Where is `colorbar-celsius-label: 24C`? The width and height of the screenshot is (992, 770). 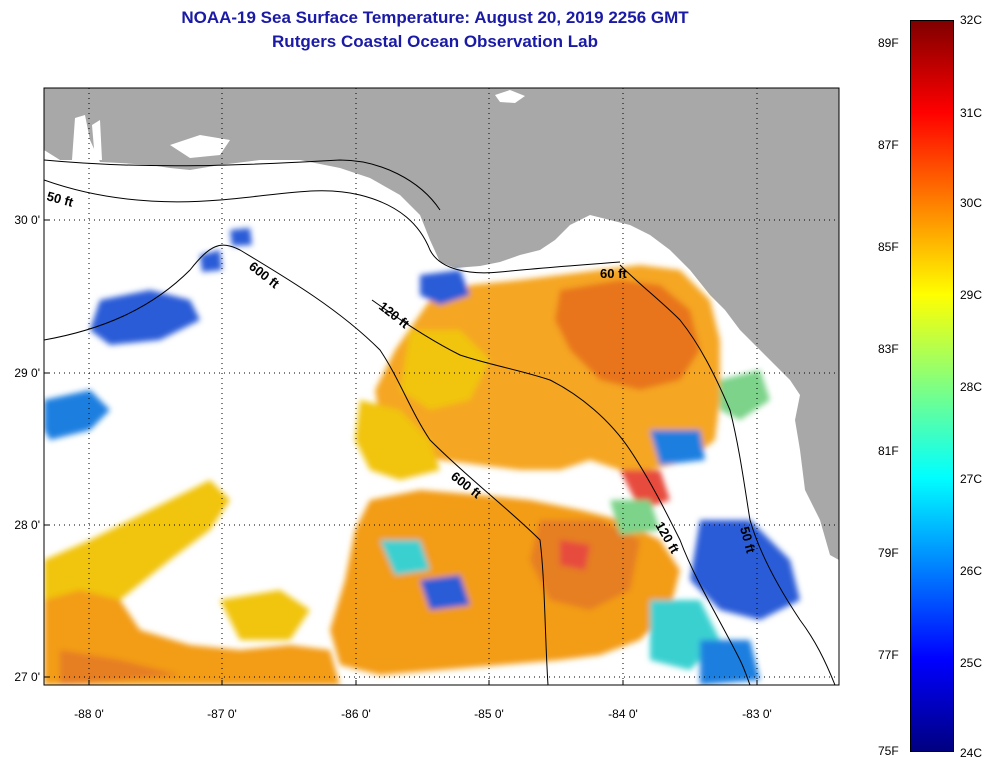
colorbar-celsius-label: 24C is located at coordinates (971, 753).